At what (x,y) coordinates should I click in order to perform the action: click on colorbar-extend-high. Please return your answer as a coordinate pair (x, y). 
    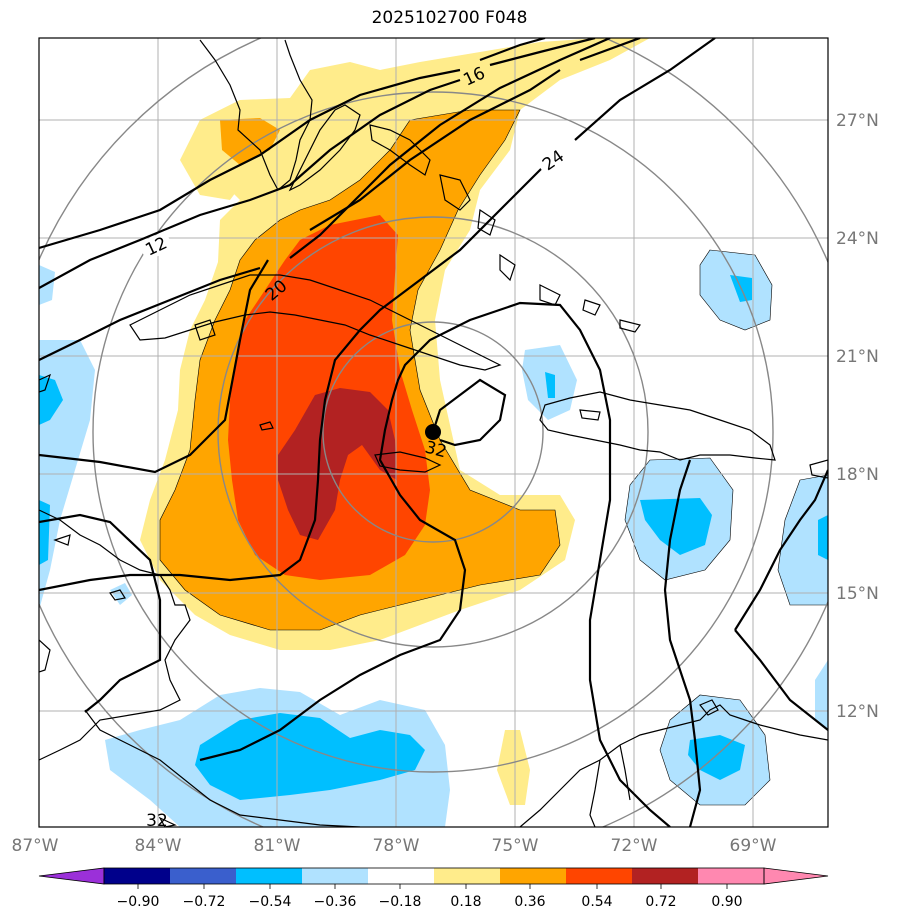
    Looking at the image, I should click on (796, 876).